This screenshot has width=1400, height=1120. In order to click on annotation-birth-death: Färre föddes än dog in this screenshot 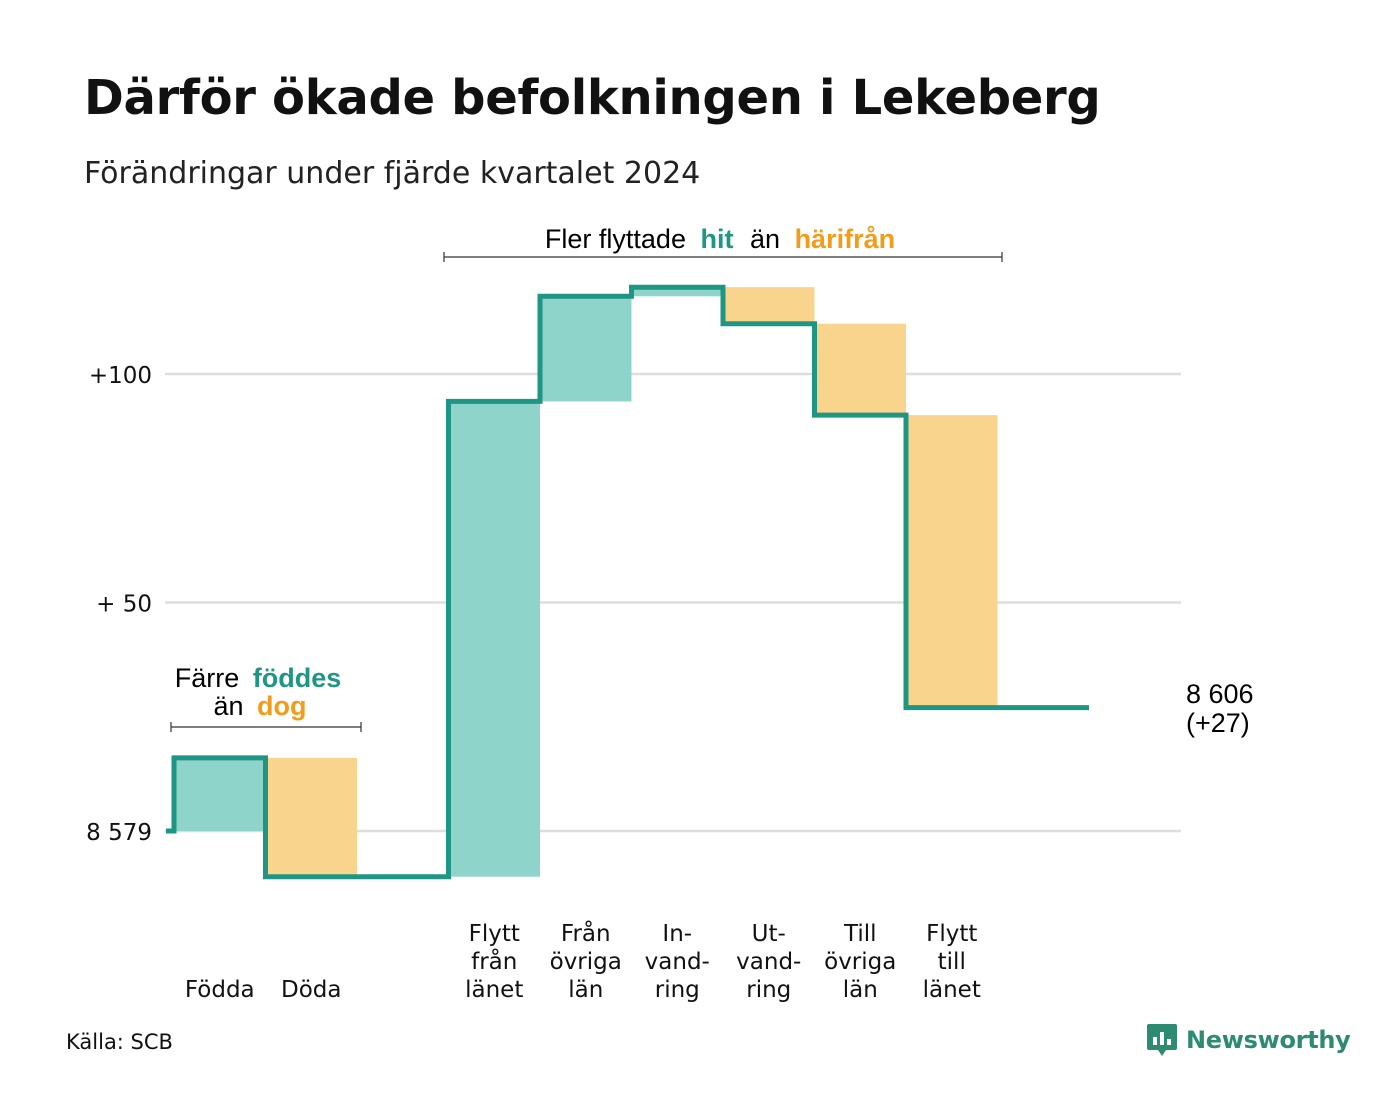, I will do `click(266, 697)`.